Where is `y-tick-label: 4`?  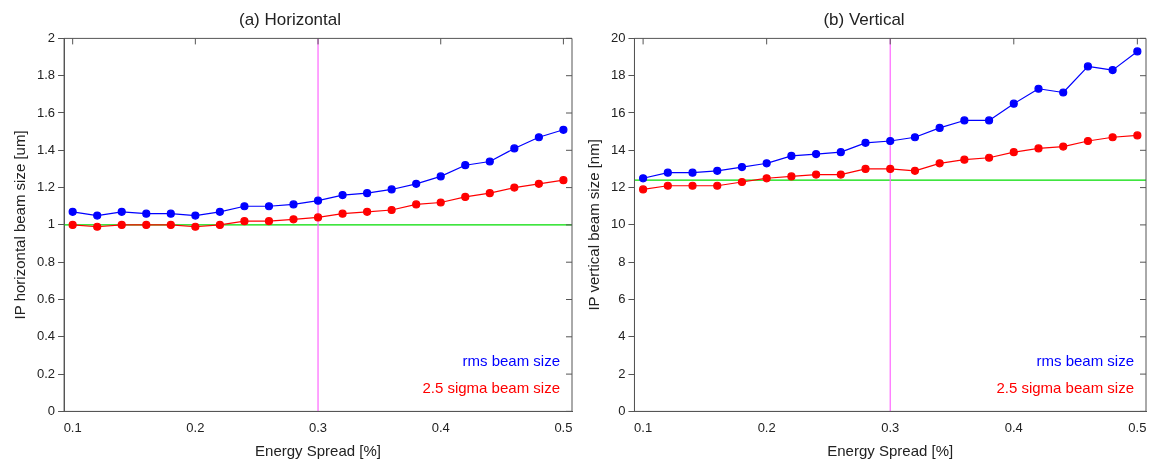
y-tick-label: 4 is located at coordinates (622, 336).